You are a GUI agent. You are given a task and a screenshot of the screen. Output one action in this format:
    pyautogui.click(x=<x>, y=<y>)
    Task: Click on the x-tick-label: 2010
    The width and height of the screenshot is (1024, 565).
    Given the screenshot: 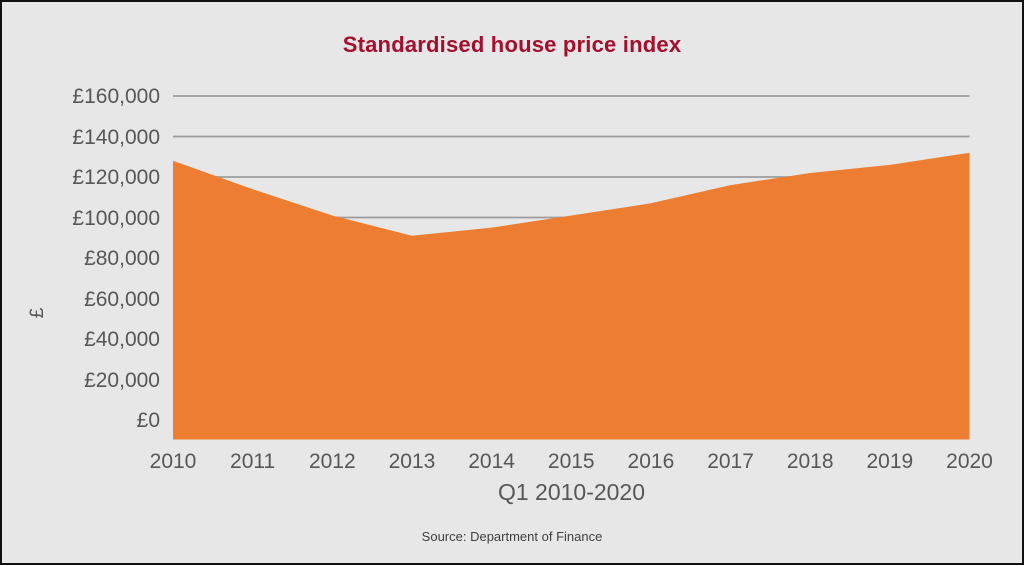 What is the action you would take?
    pyautogui.click(x=173, y=461)
    